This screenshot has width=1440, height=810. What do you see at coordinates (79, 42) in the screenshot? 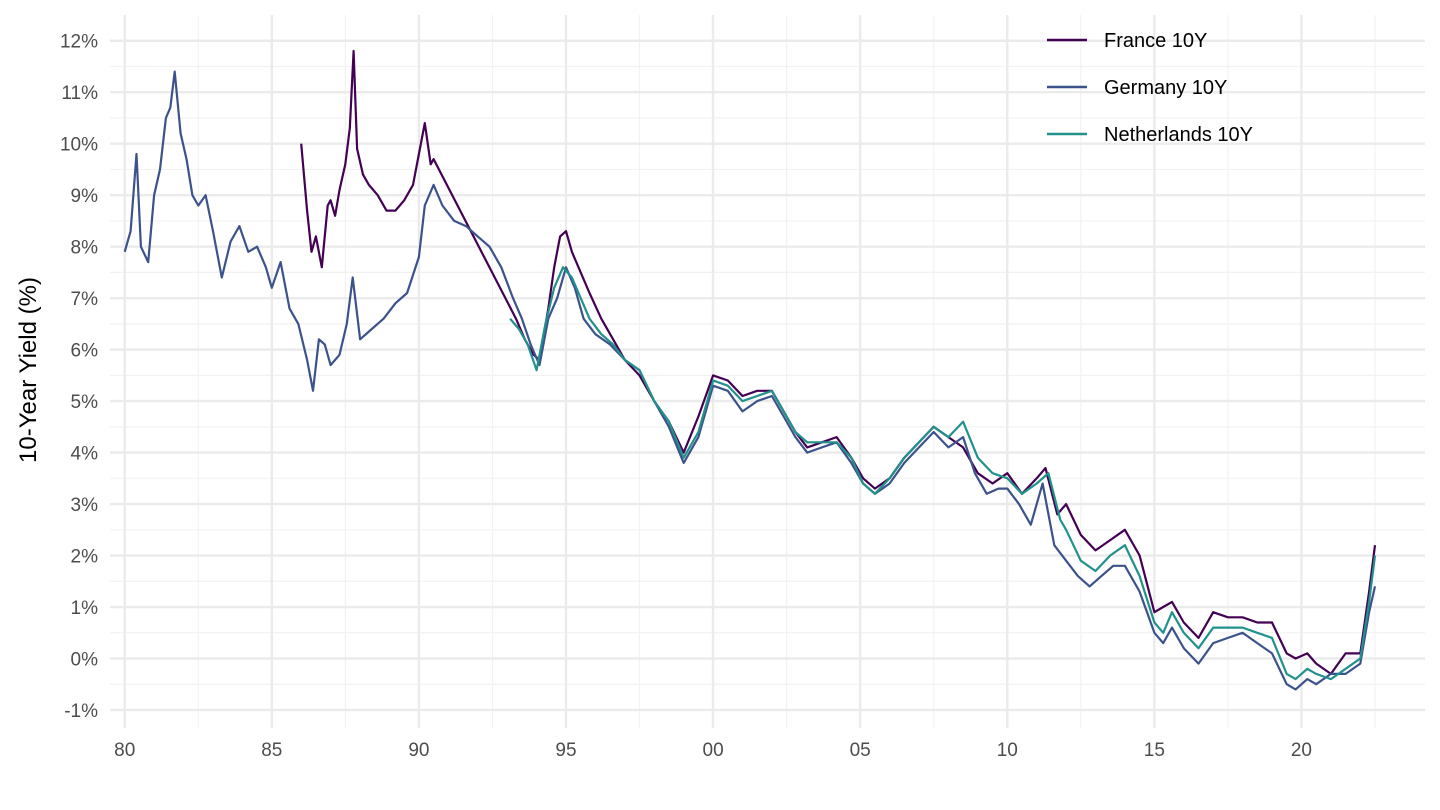
I see `y-tick-label: 12%` at bounding box center [79, 42].